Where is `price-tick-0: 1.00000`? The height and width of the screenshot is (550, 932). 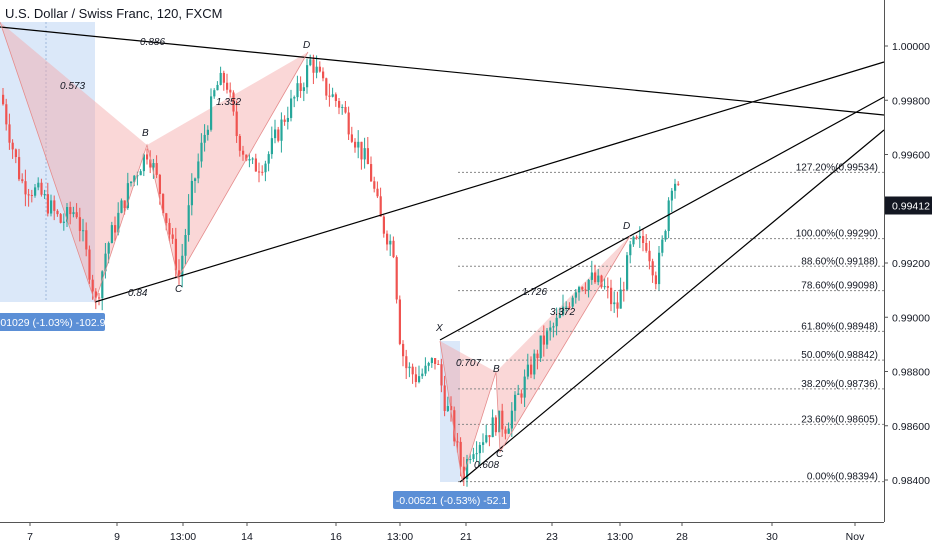
price-tick-0: 1.00000 is located at coordinates (911, 47).